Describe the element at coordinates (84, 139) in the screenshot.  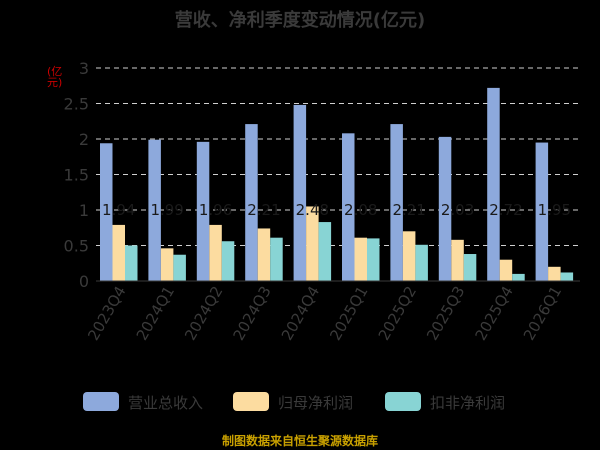
I see `y-tick-label: 2` at that location.